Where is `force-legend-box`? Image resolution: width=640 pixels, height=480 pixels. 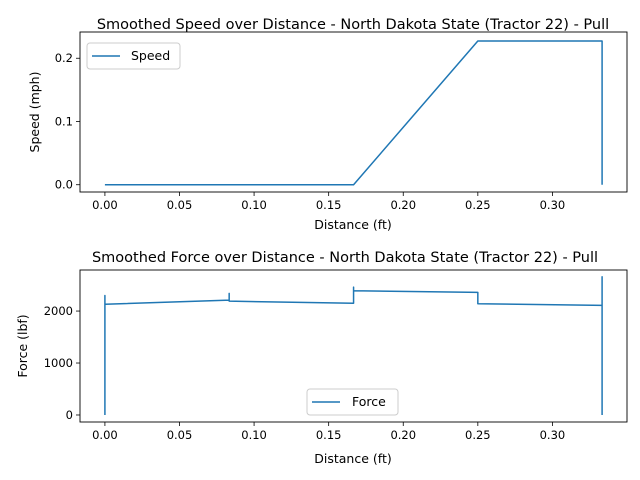 force-legend-box is located at coordinates (352, 402).